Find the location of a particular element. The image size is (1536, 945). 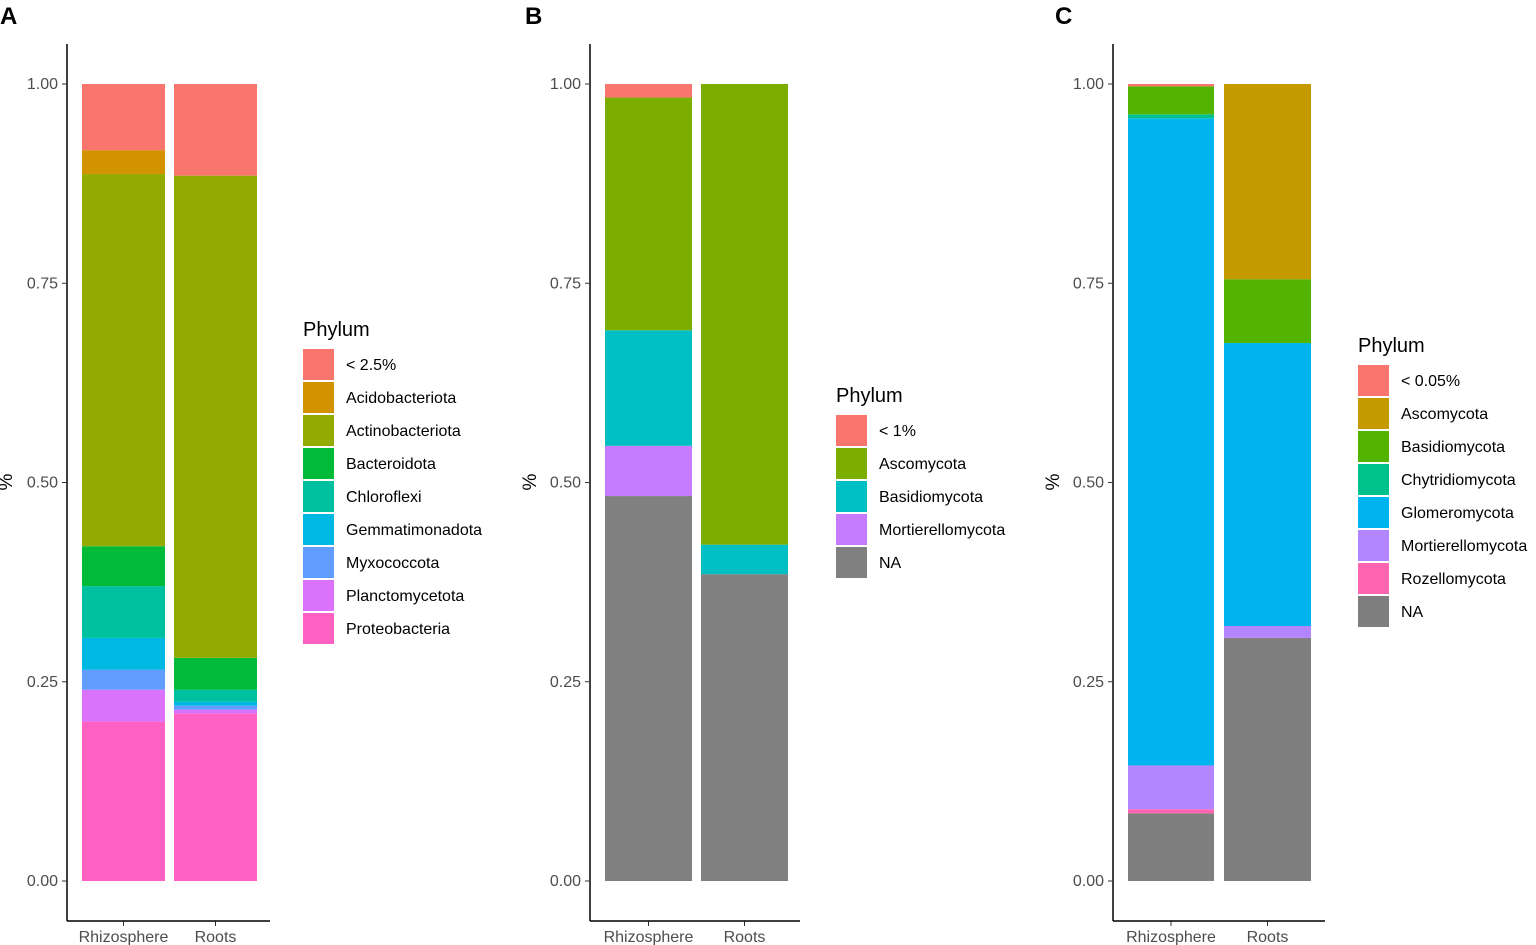

legend-label: Chloroflexi is located at coordinates (384, 497).